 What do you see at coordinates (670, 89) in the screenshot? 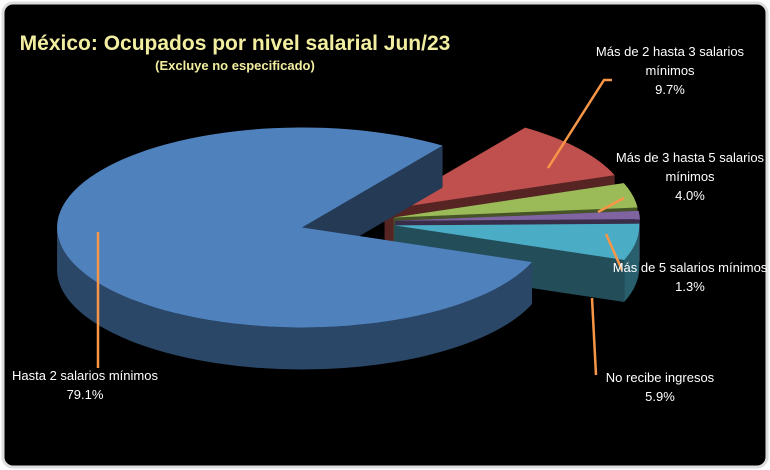
I see `value-label: 9.7%` at bounding box center [670, 89].